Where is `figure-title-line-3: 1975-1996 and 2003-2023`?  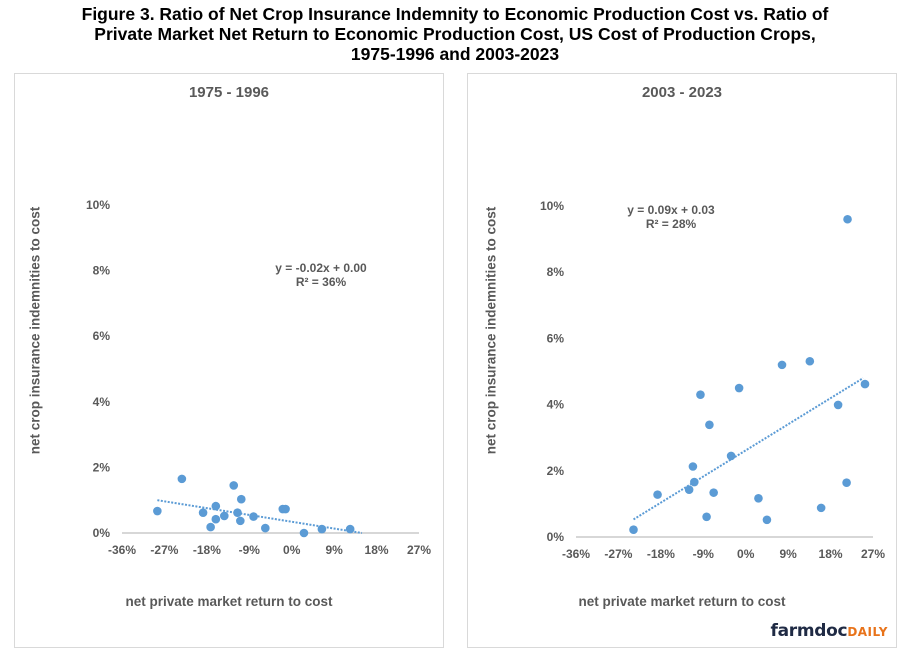
figure-title-line-3: 1975-1996 and 2003-2023 is located at coordinates (455, 54).